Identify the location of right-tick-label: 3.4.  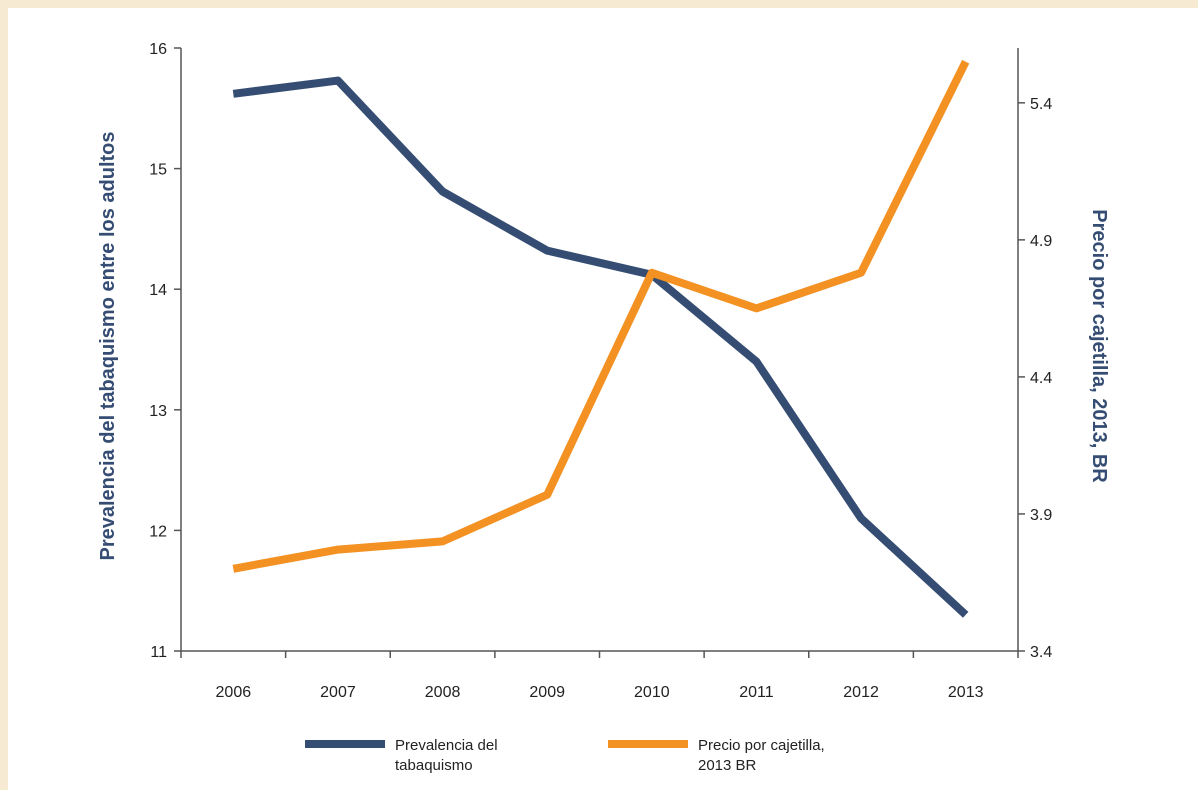
(1041, 652).